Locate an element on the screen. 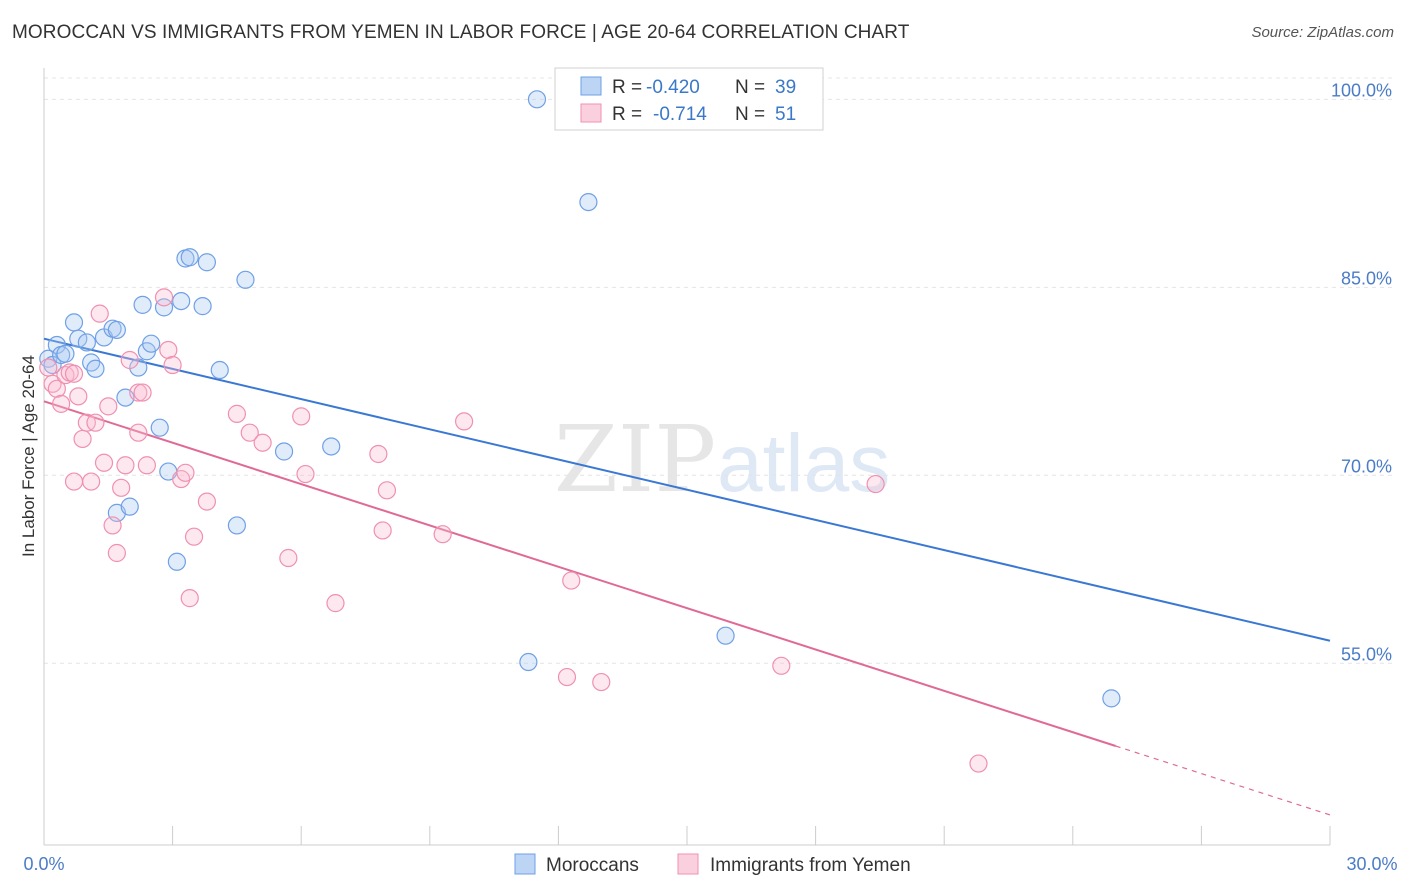 The height and width of the screenshot is (892, 1406). legend-r-label-2: R = is located at coordinates (627, 114).